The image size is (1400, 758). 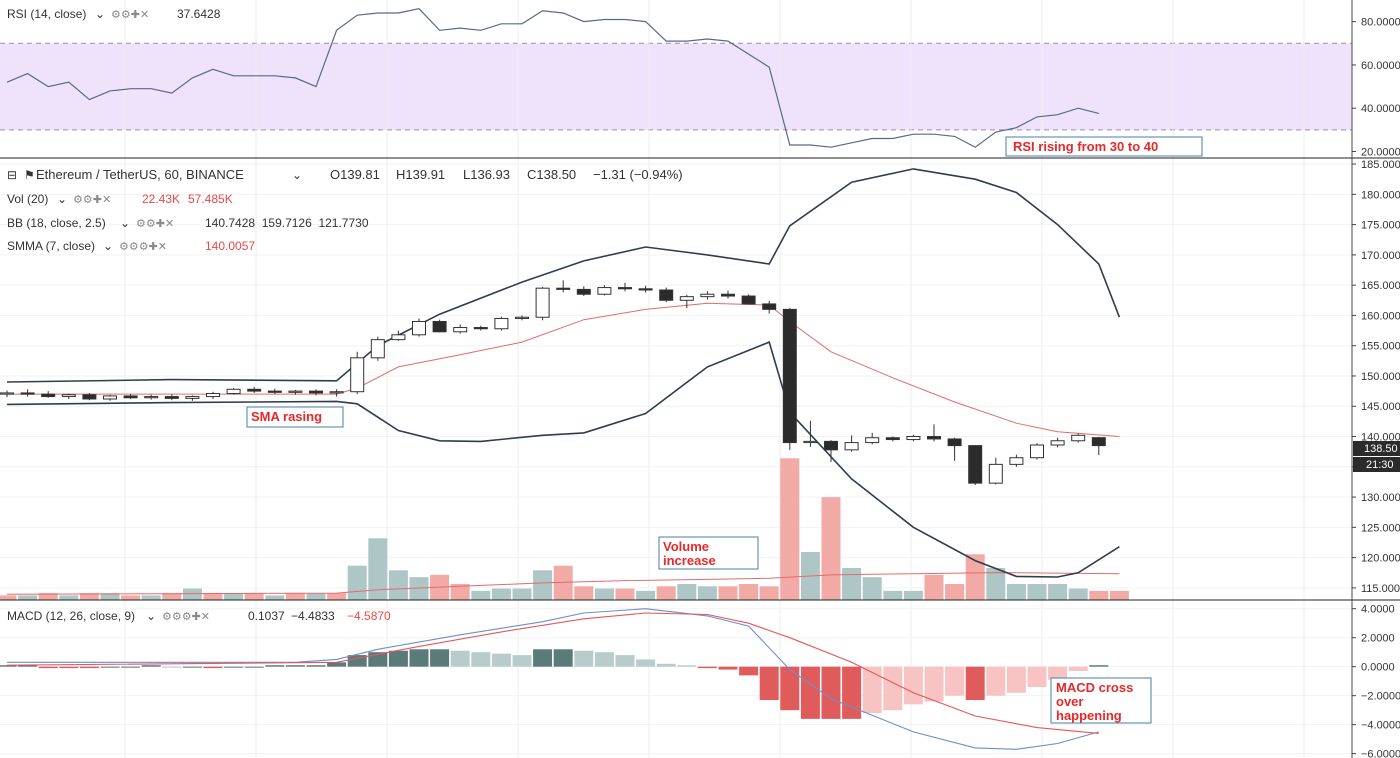 I want to click on smma-legend: SMMA (7, close) ⌄ ⚙⚙⚙✚✕ 140.0057, so click(x=131, y=246).